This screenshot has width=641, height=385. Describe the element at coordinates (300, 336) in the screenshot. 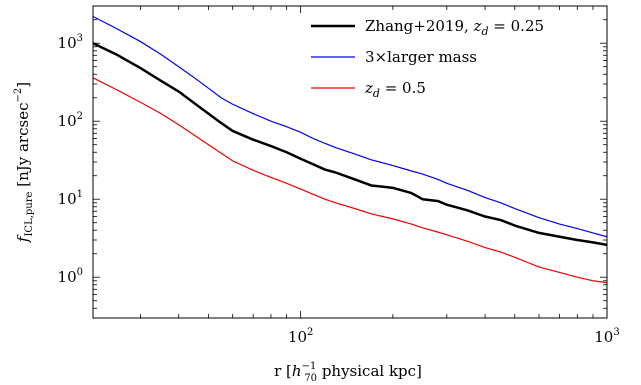

I see `x-tick-label: 10²` at that location.